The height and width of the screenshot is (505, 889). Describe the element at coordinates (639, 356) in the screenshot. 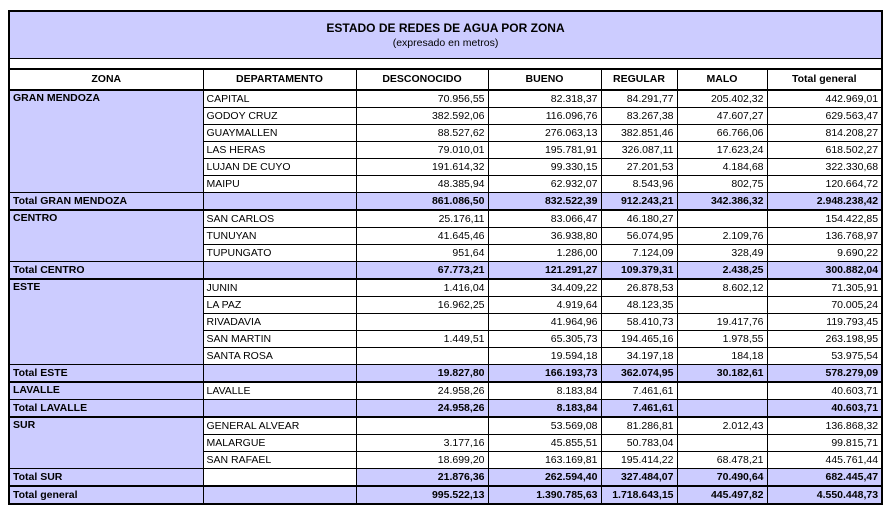

I see `value-cell: 34.197,18` at that location.